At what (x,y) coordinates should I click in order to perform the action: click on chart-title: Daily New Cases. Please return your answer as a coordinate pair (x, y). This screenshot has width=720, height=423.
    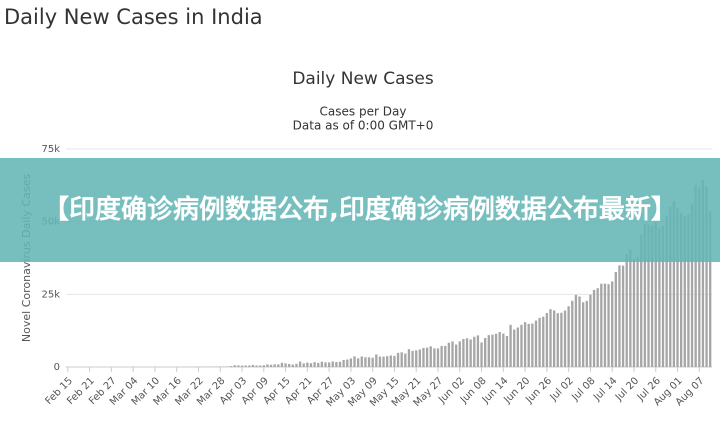
    Looking at the image, I should click on (363, 79).